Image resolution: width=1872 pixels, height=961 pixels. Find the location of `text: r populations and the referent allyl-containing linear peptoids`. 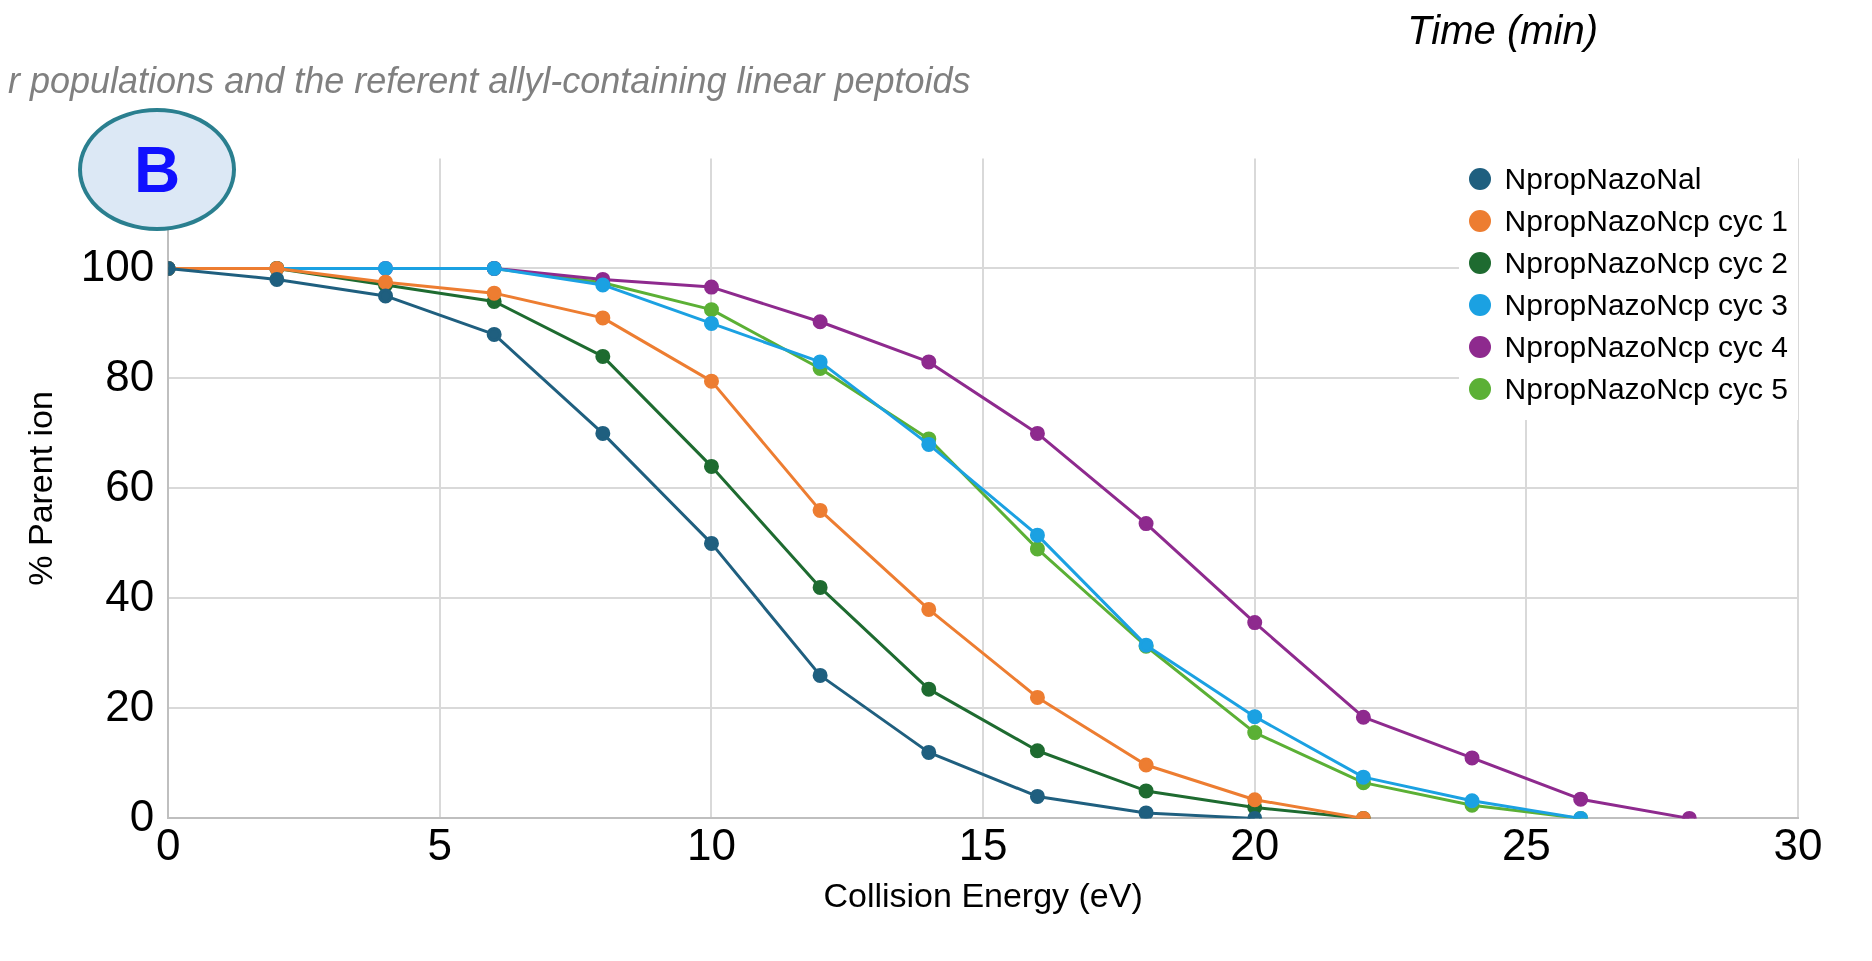

text: r populations and the referent allyl-containing linear peptoids is located at coordinates (489, 81).